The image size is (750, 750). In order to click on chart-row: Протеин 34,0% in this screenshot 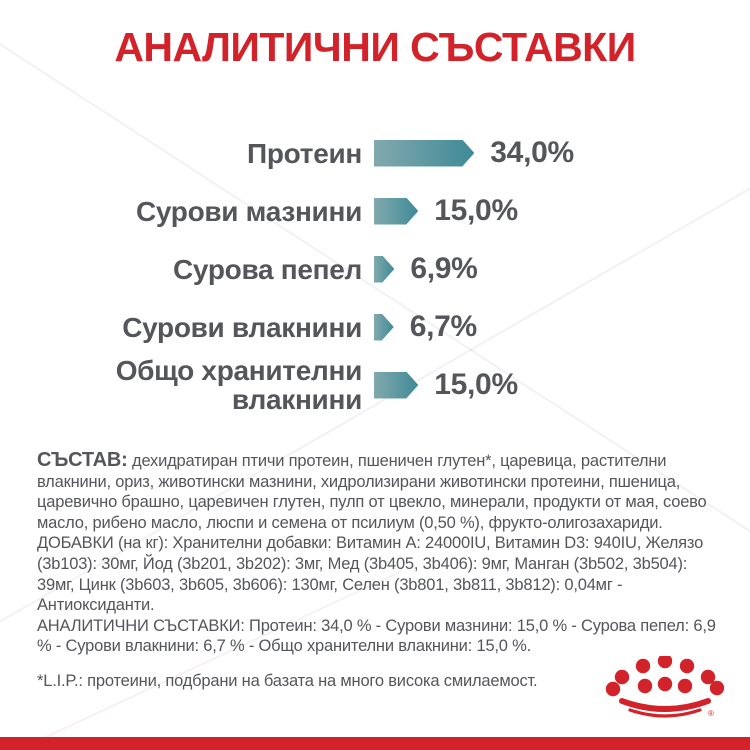, I will do `click(340, 153)`.